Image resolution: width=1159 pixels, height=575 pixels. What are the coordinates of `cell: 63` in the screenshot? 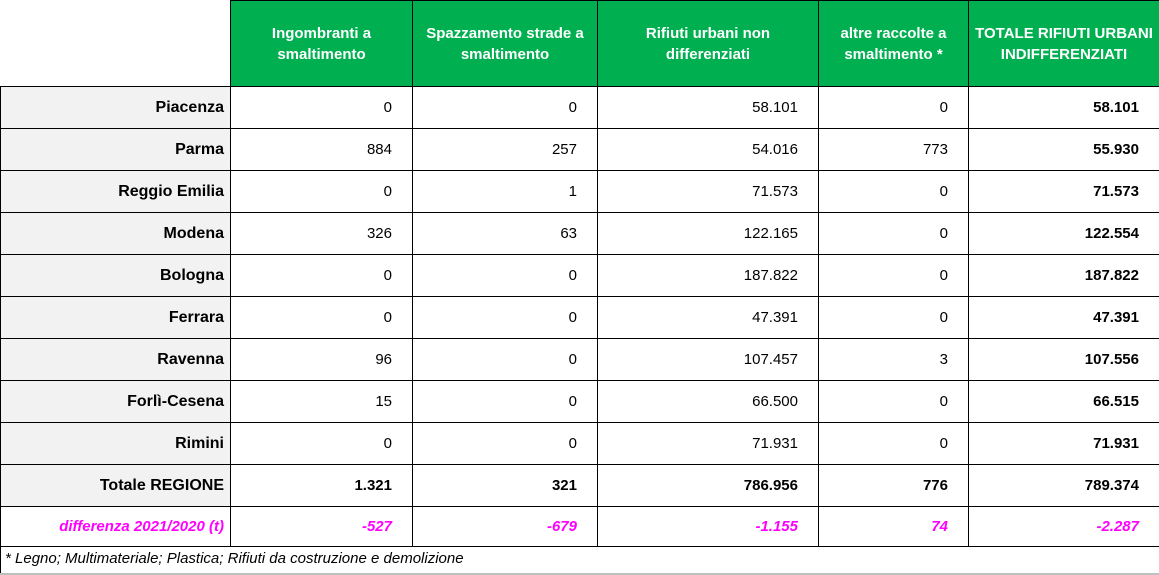 It's located at (505, 234).